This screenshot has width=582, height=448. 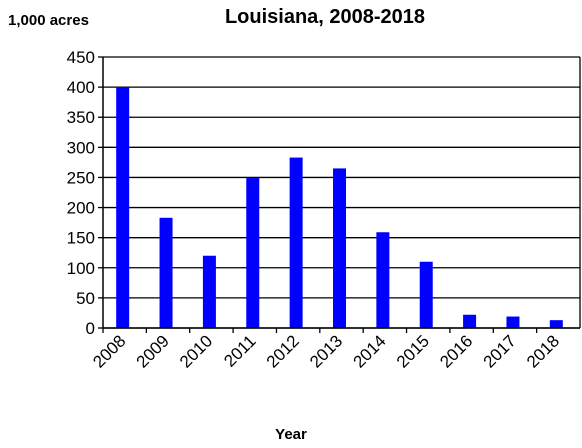 I want to click on bar-2017, so click(x=513, y=322).